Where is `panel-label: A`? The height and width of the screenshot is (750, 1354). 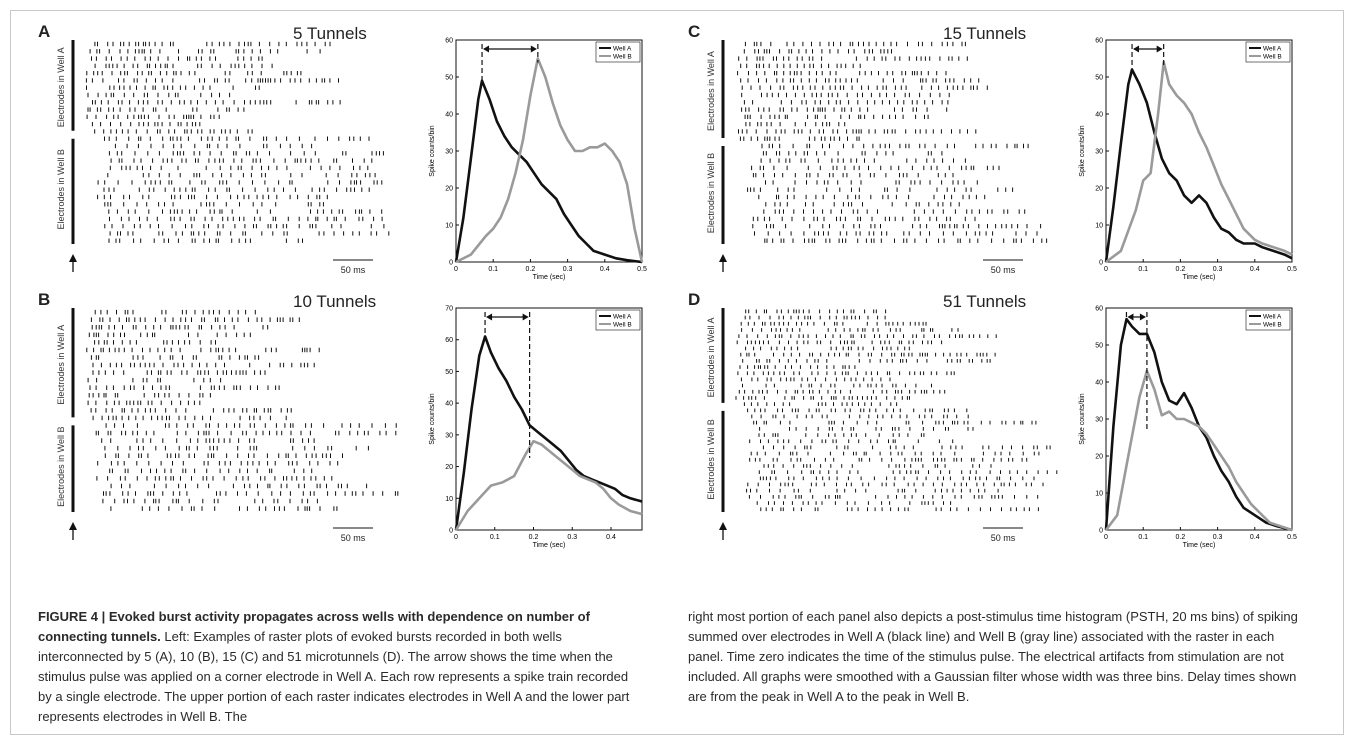
panel-label: A is located at coordinates (44, 31).